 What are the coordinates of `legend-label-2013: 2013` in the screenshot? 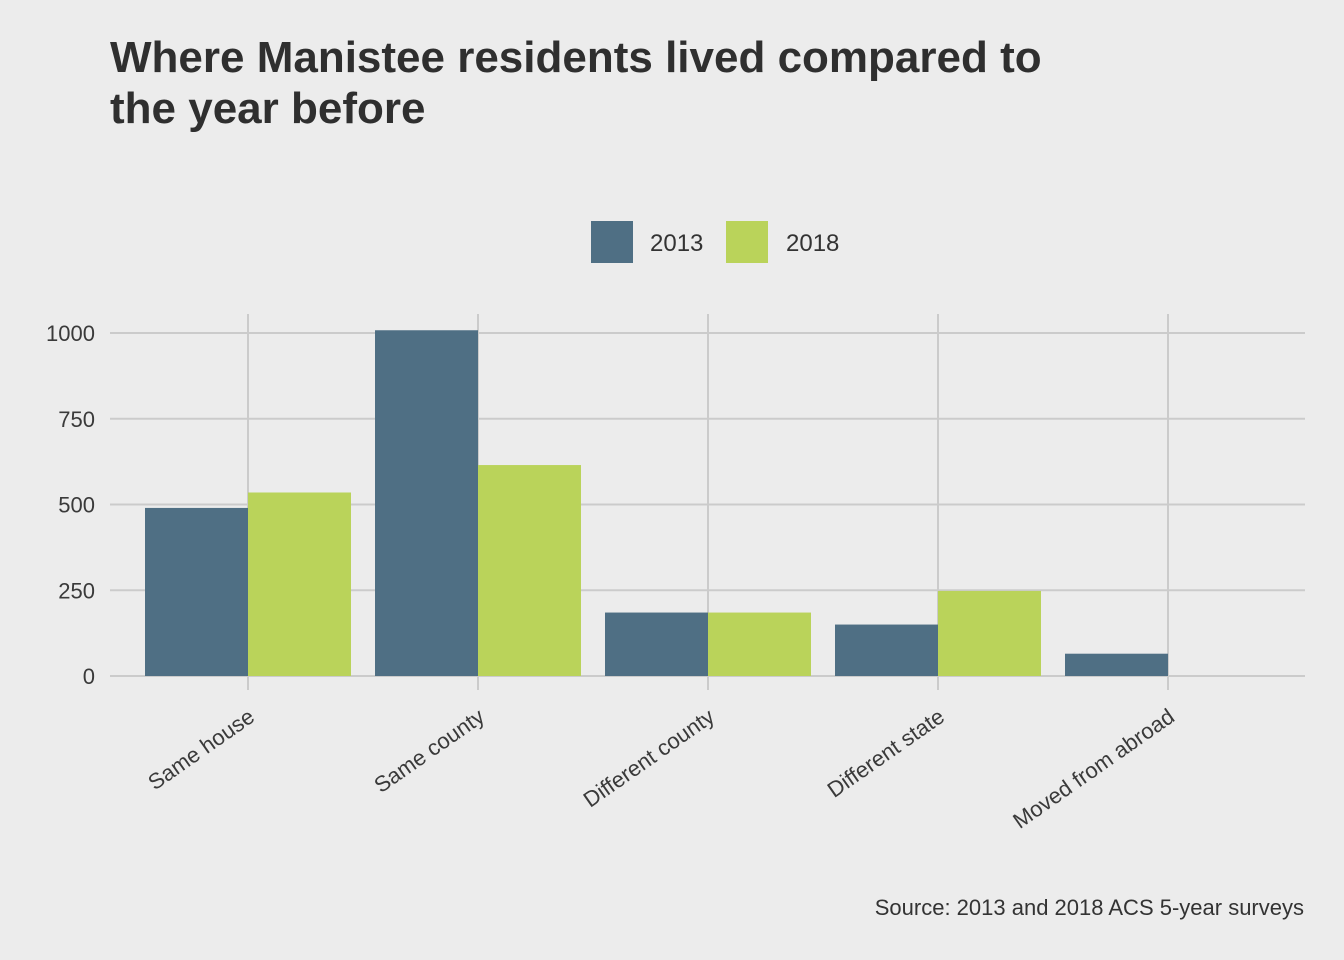 It's located at (676, 243).